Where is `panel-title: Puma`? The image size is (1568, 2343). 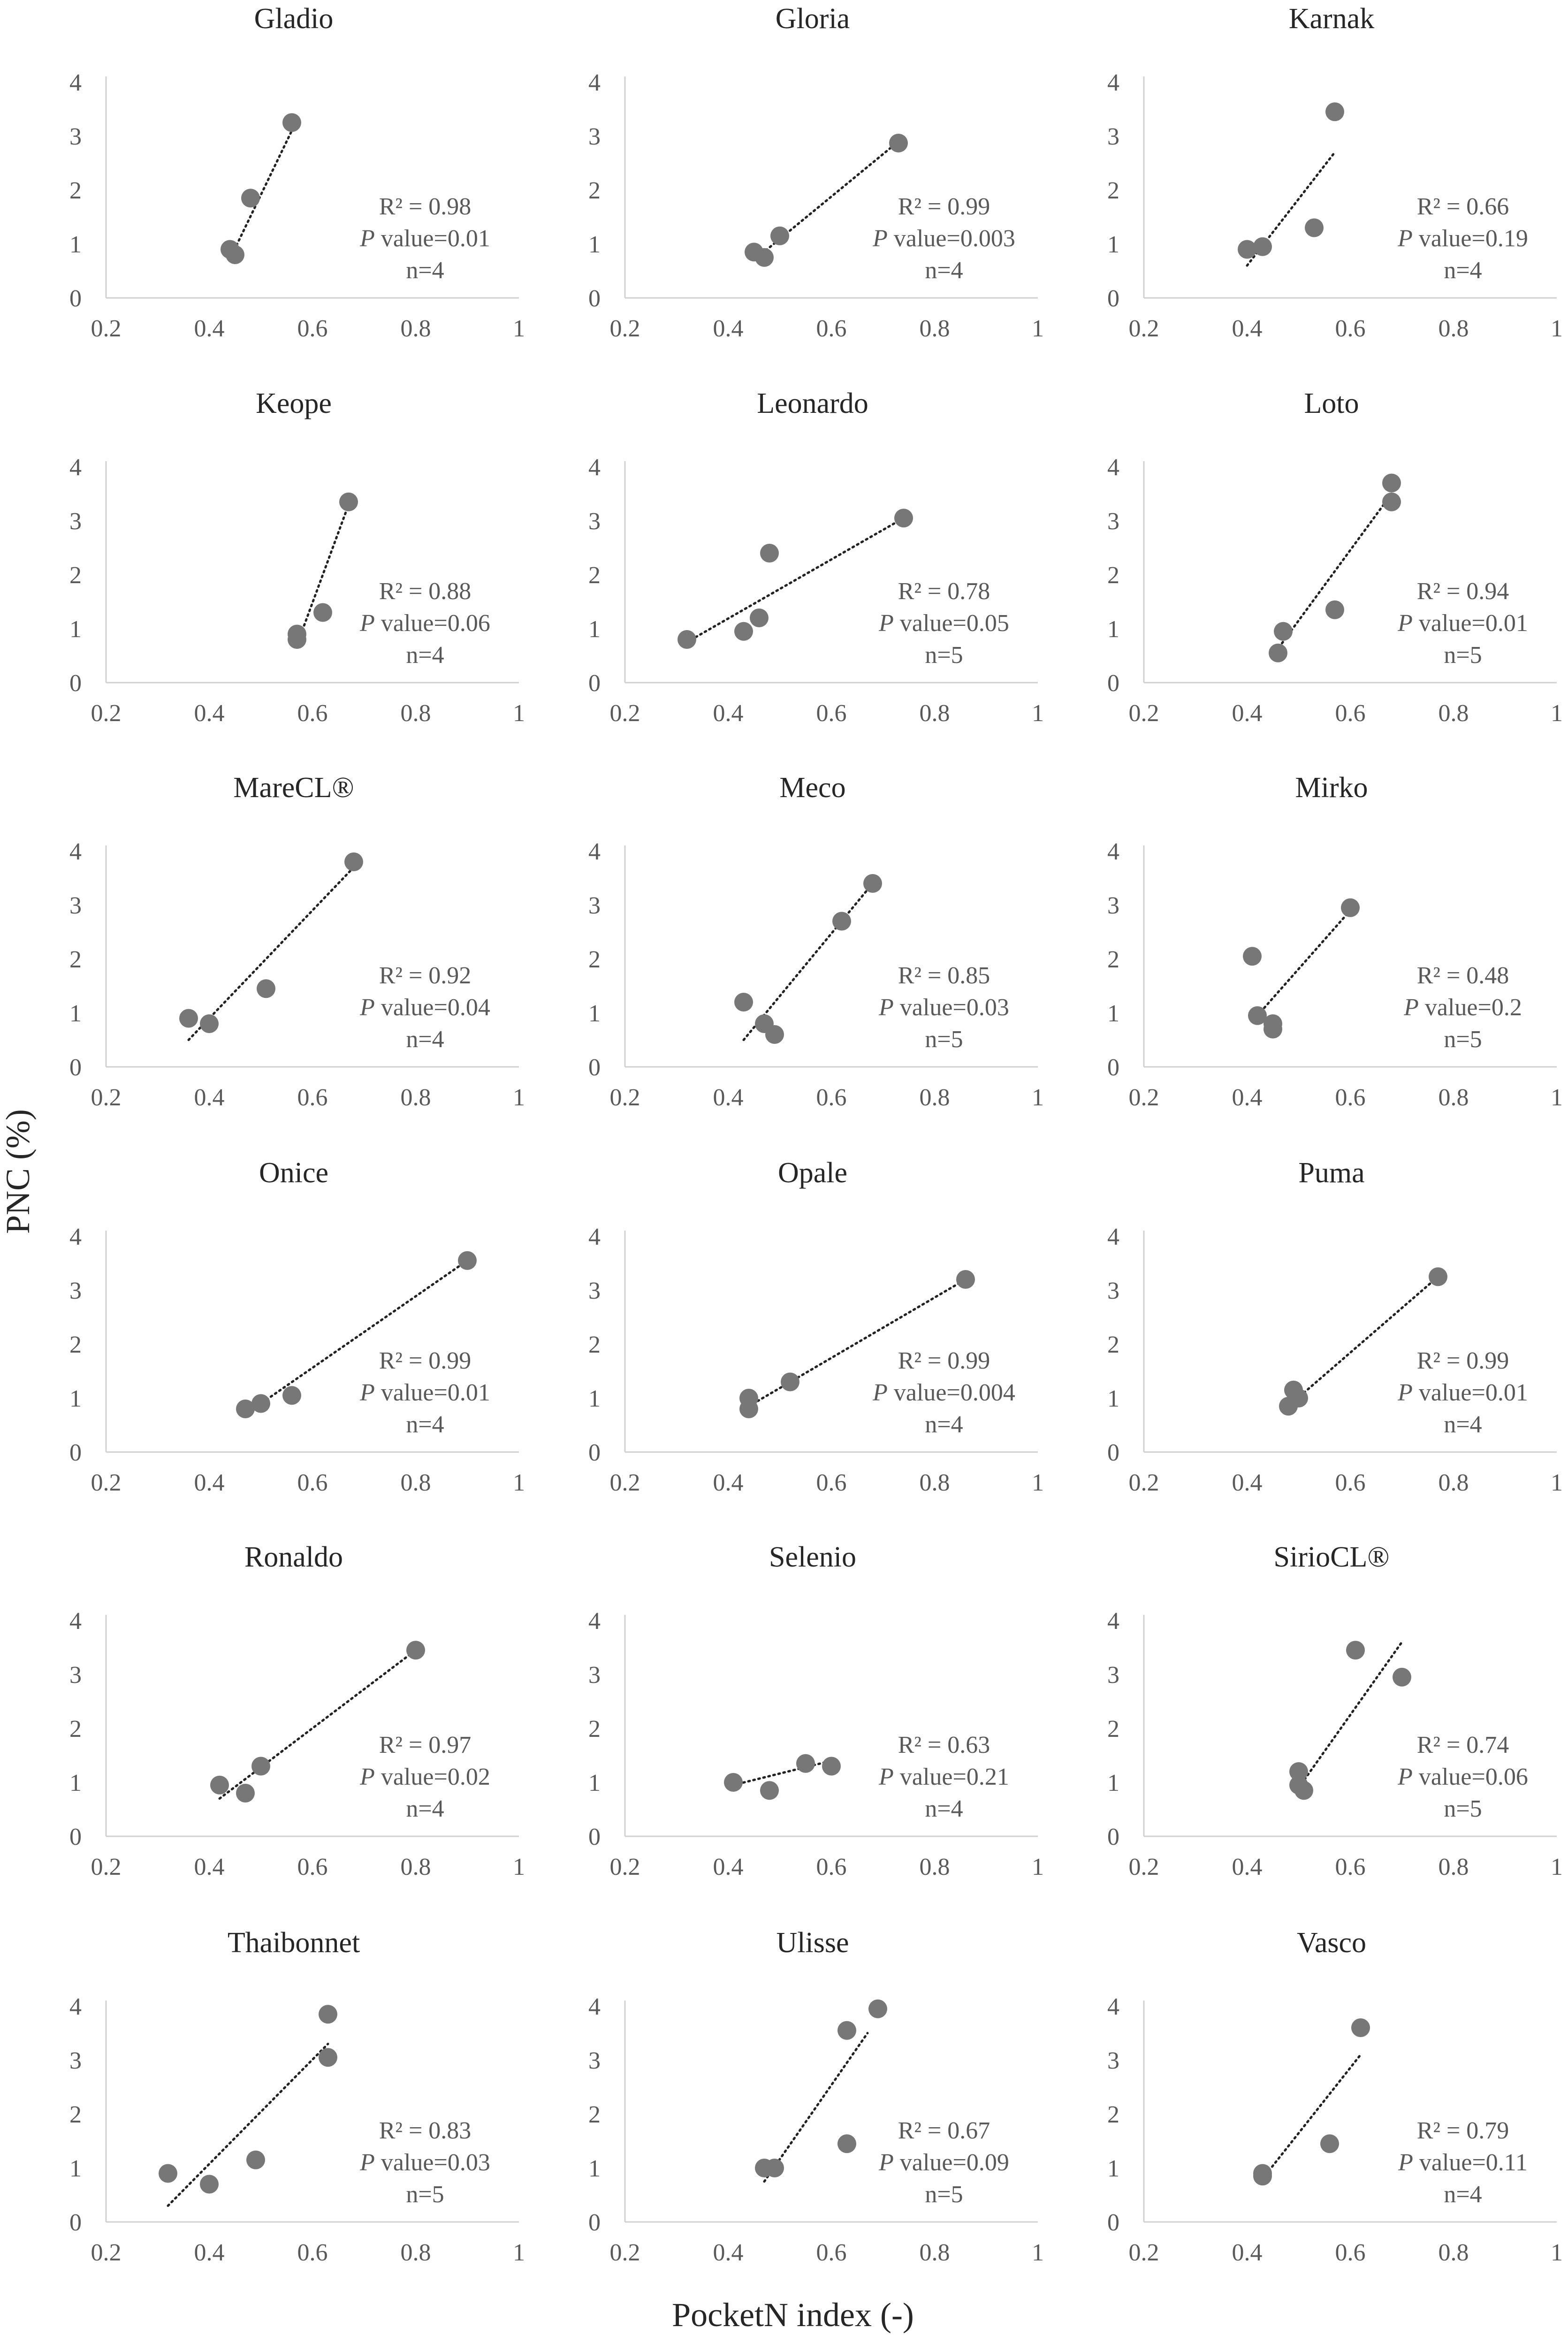 panel-title: Puma is located at coordinates (1331, 1173).